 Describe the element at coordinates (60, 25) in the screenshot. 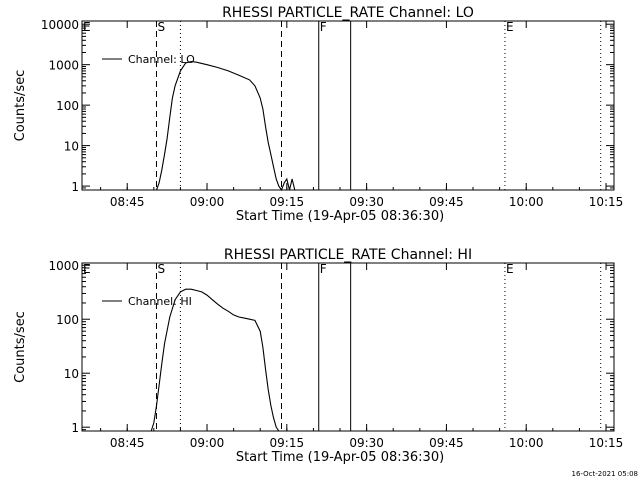

I see `y-tick-label: 10000` at that location.